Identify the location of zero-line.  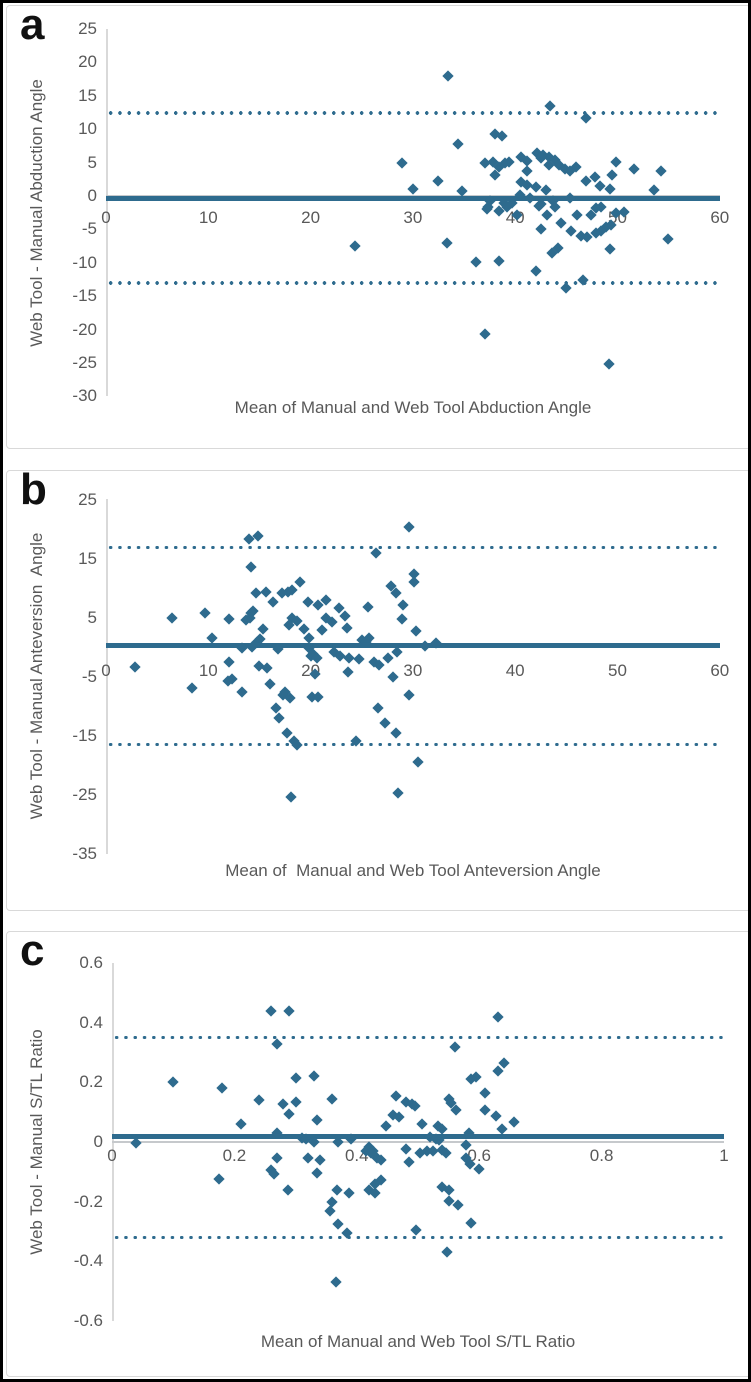
(418, 1142).